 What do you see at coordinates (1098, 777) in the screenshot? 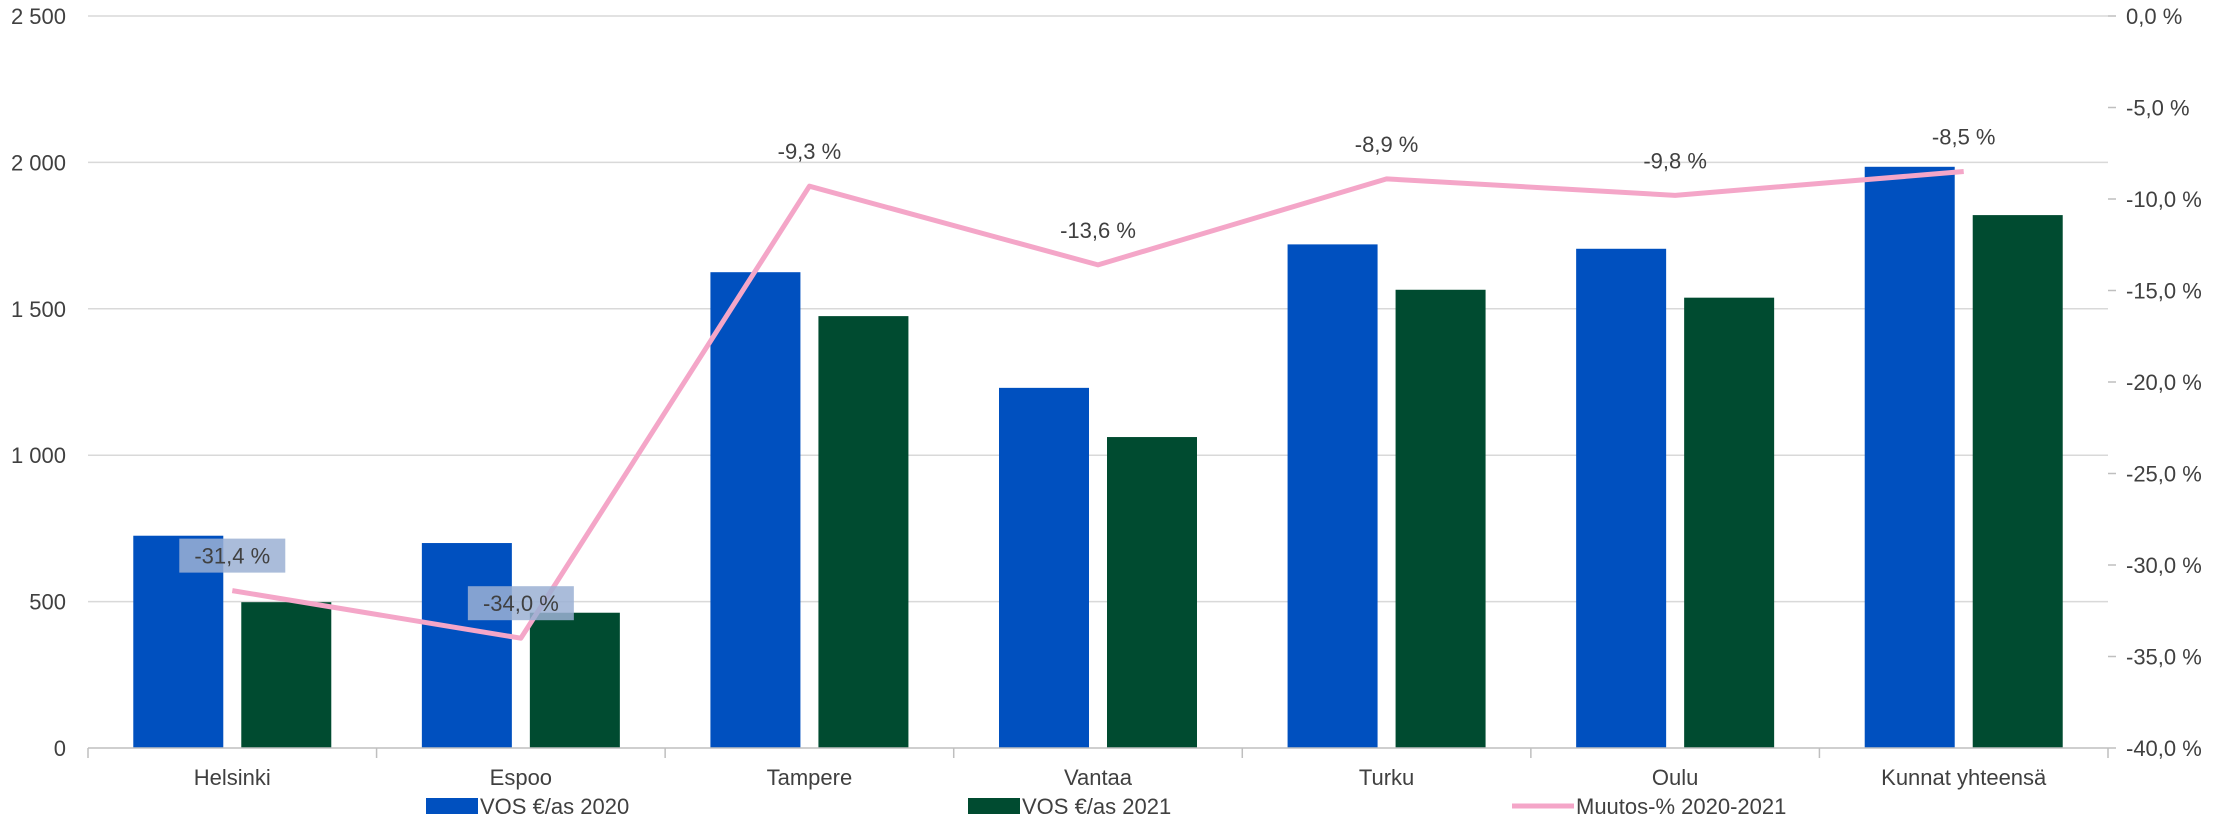
I see `category-label: Vantaa` at bounding box center [1098, 777].